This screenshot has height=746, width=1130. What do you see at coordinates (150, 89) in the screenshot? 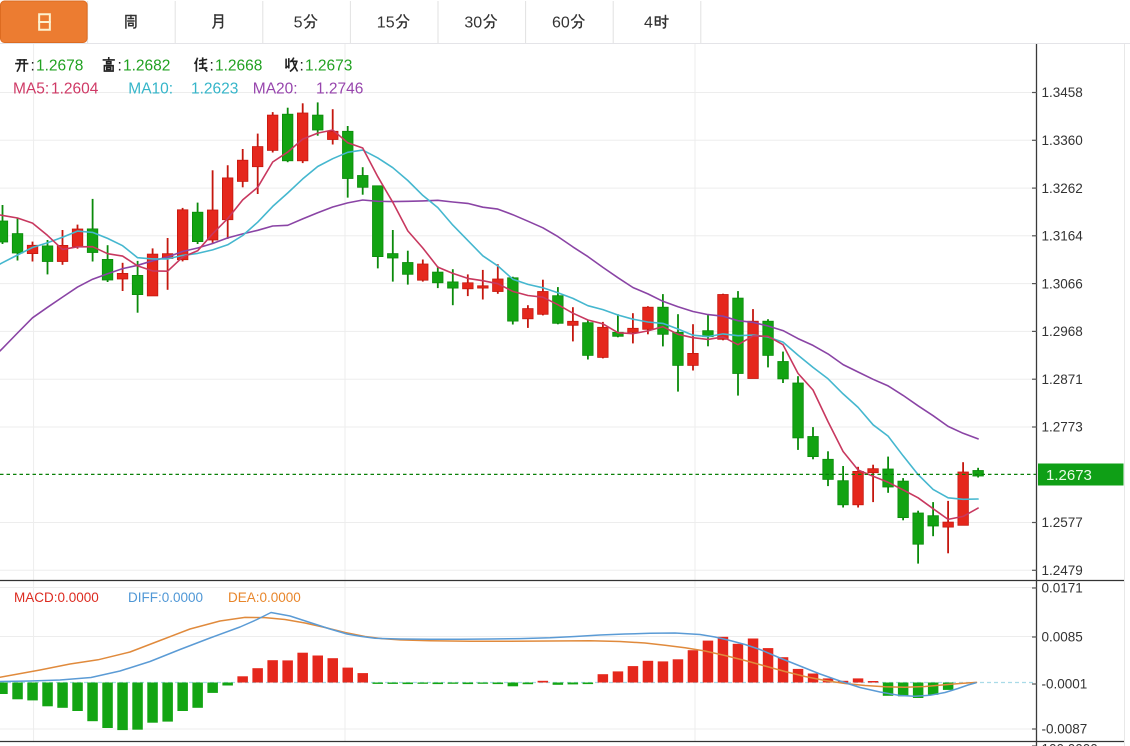
I see `svg-text: MA10:` at bounding box center [150, 89].